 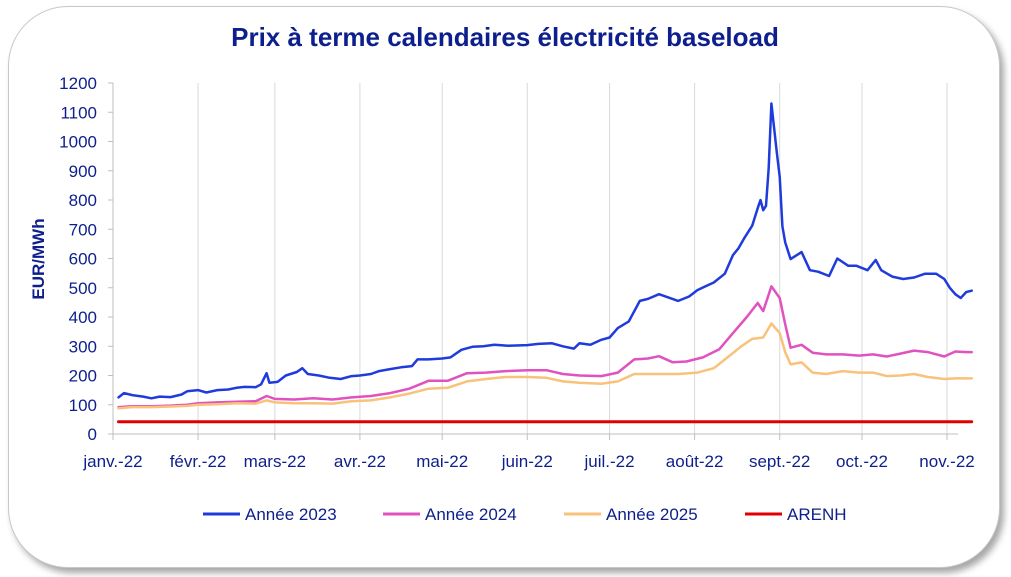 I want to click on x-tick-label: nov.-22, so click(x=946, y=461).